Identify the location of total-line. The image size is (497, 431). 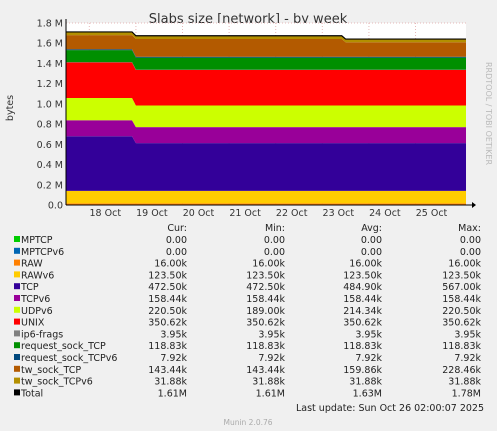
(266, 35).